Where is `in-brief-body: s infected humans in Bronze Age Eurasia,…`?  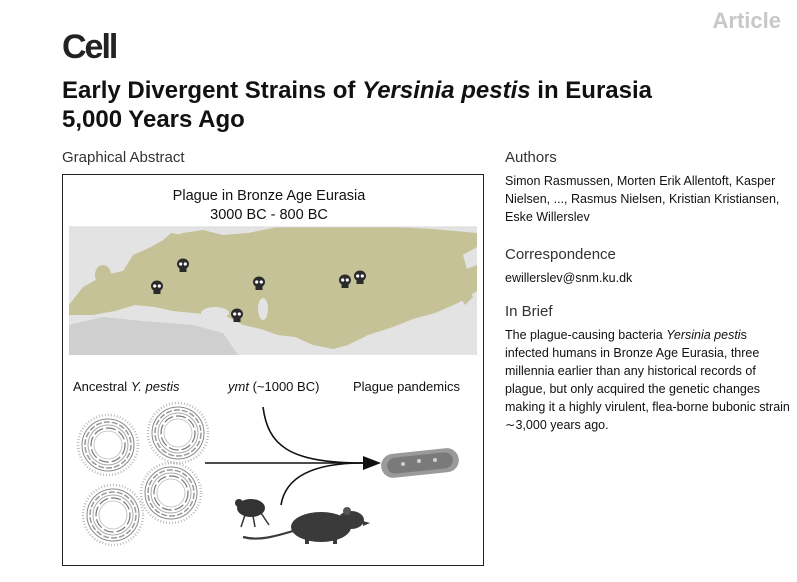
in-brief-body: s infected humans in Bronze Age Eurasia,… is located at coordinates (647, 371).